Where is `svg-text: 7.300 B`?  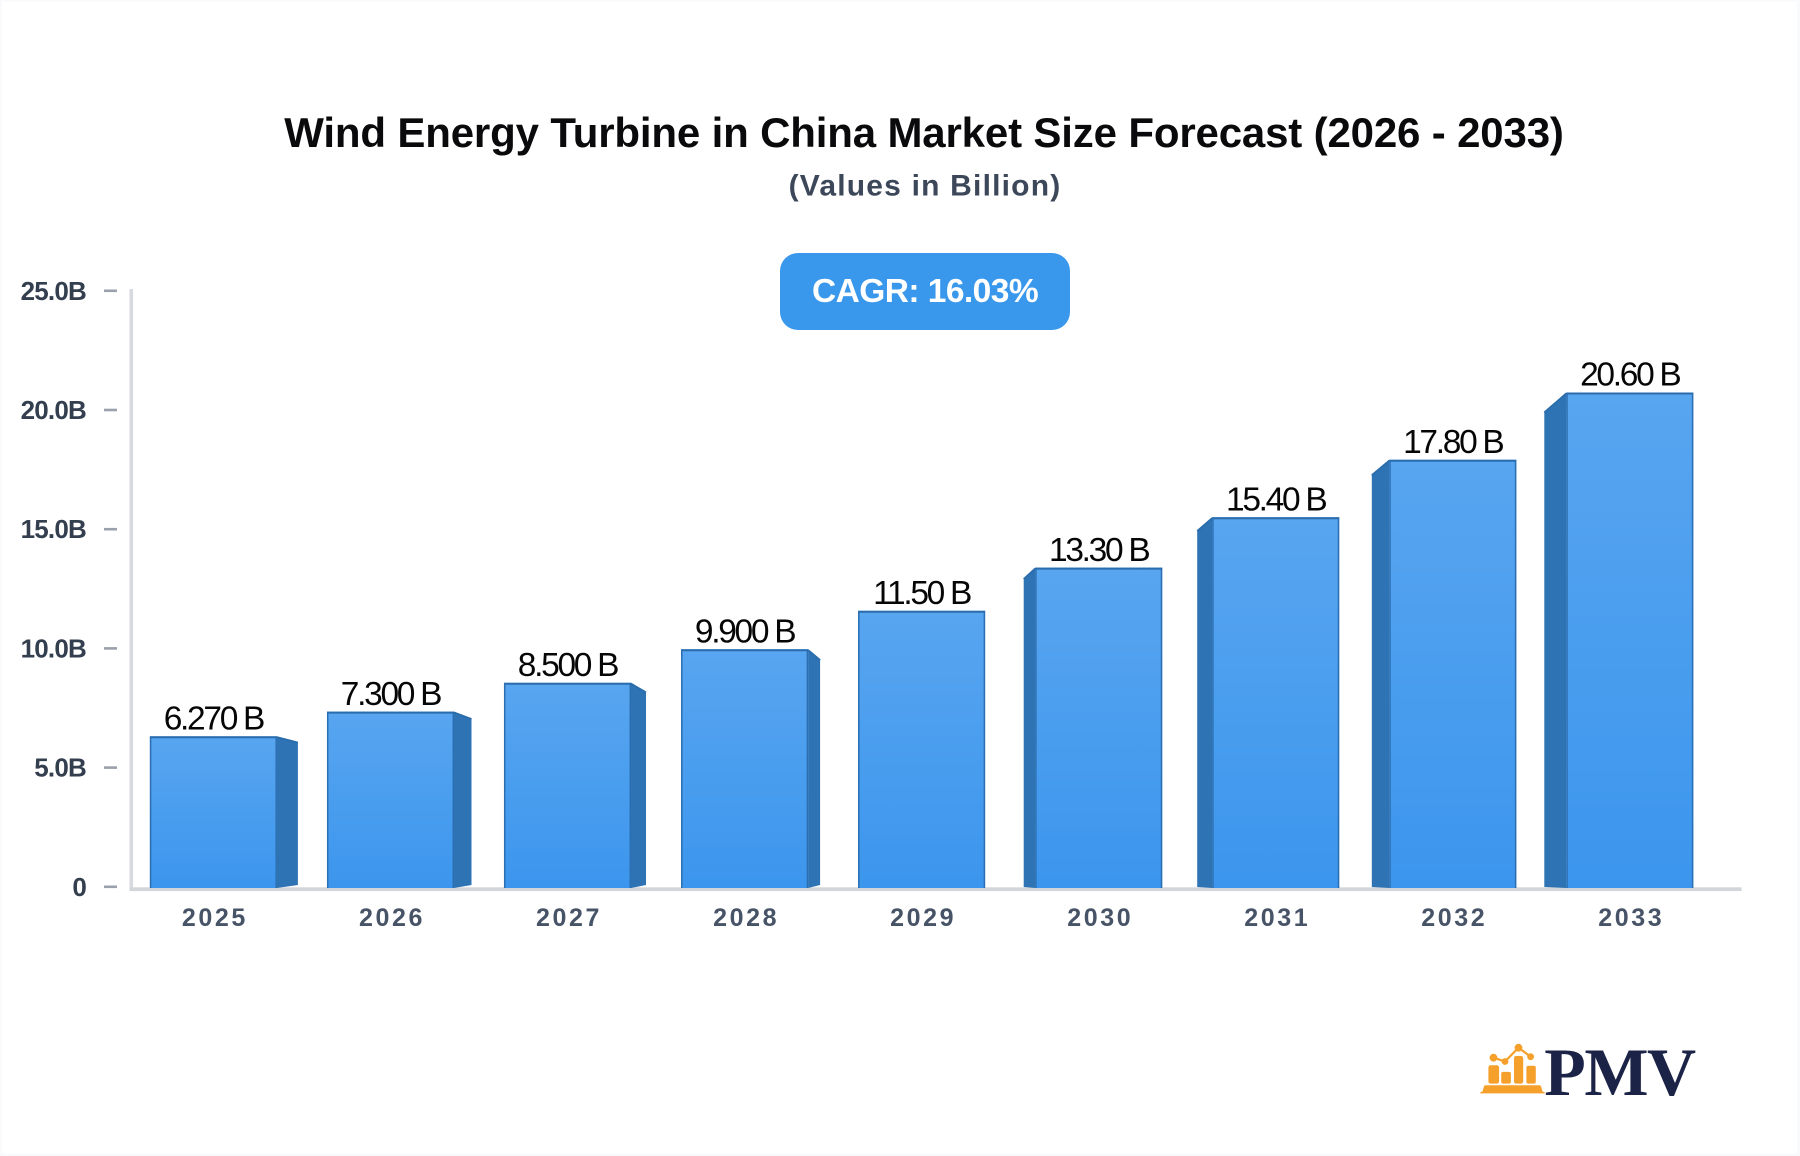
svg-text: 7.300 B is located at coordinates (391, 694).